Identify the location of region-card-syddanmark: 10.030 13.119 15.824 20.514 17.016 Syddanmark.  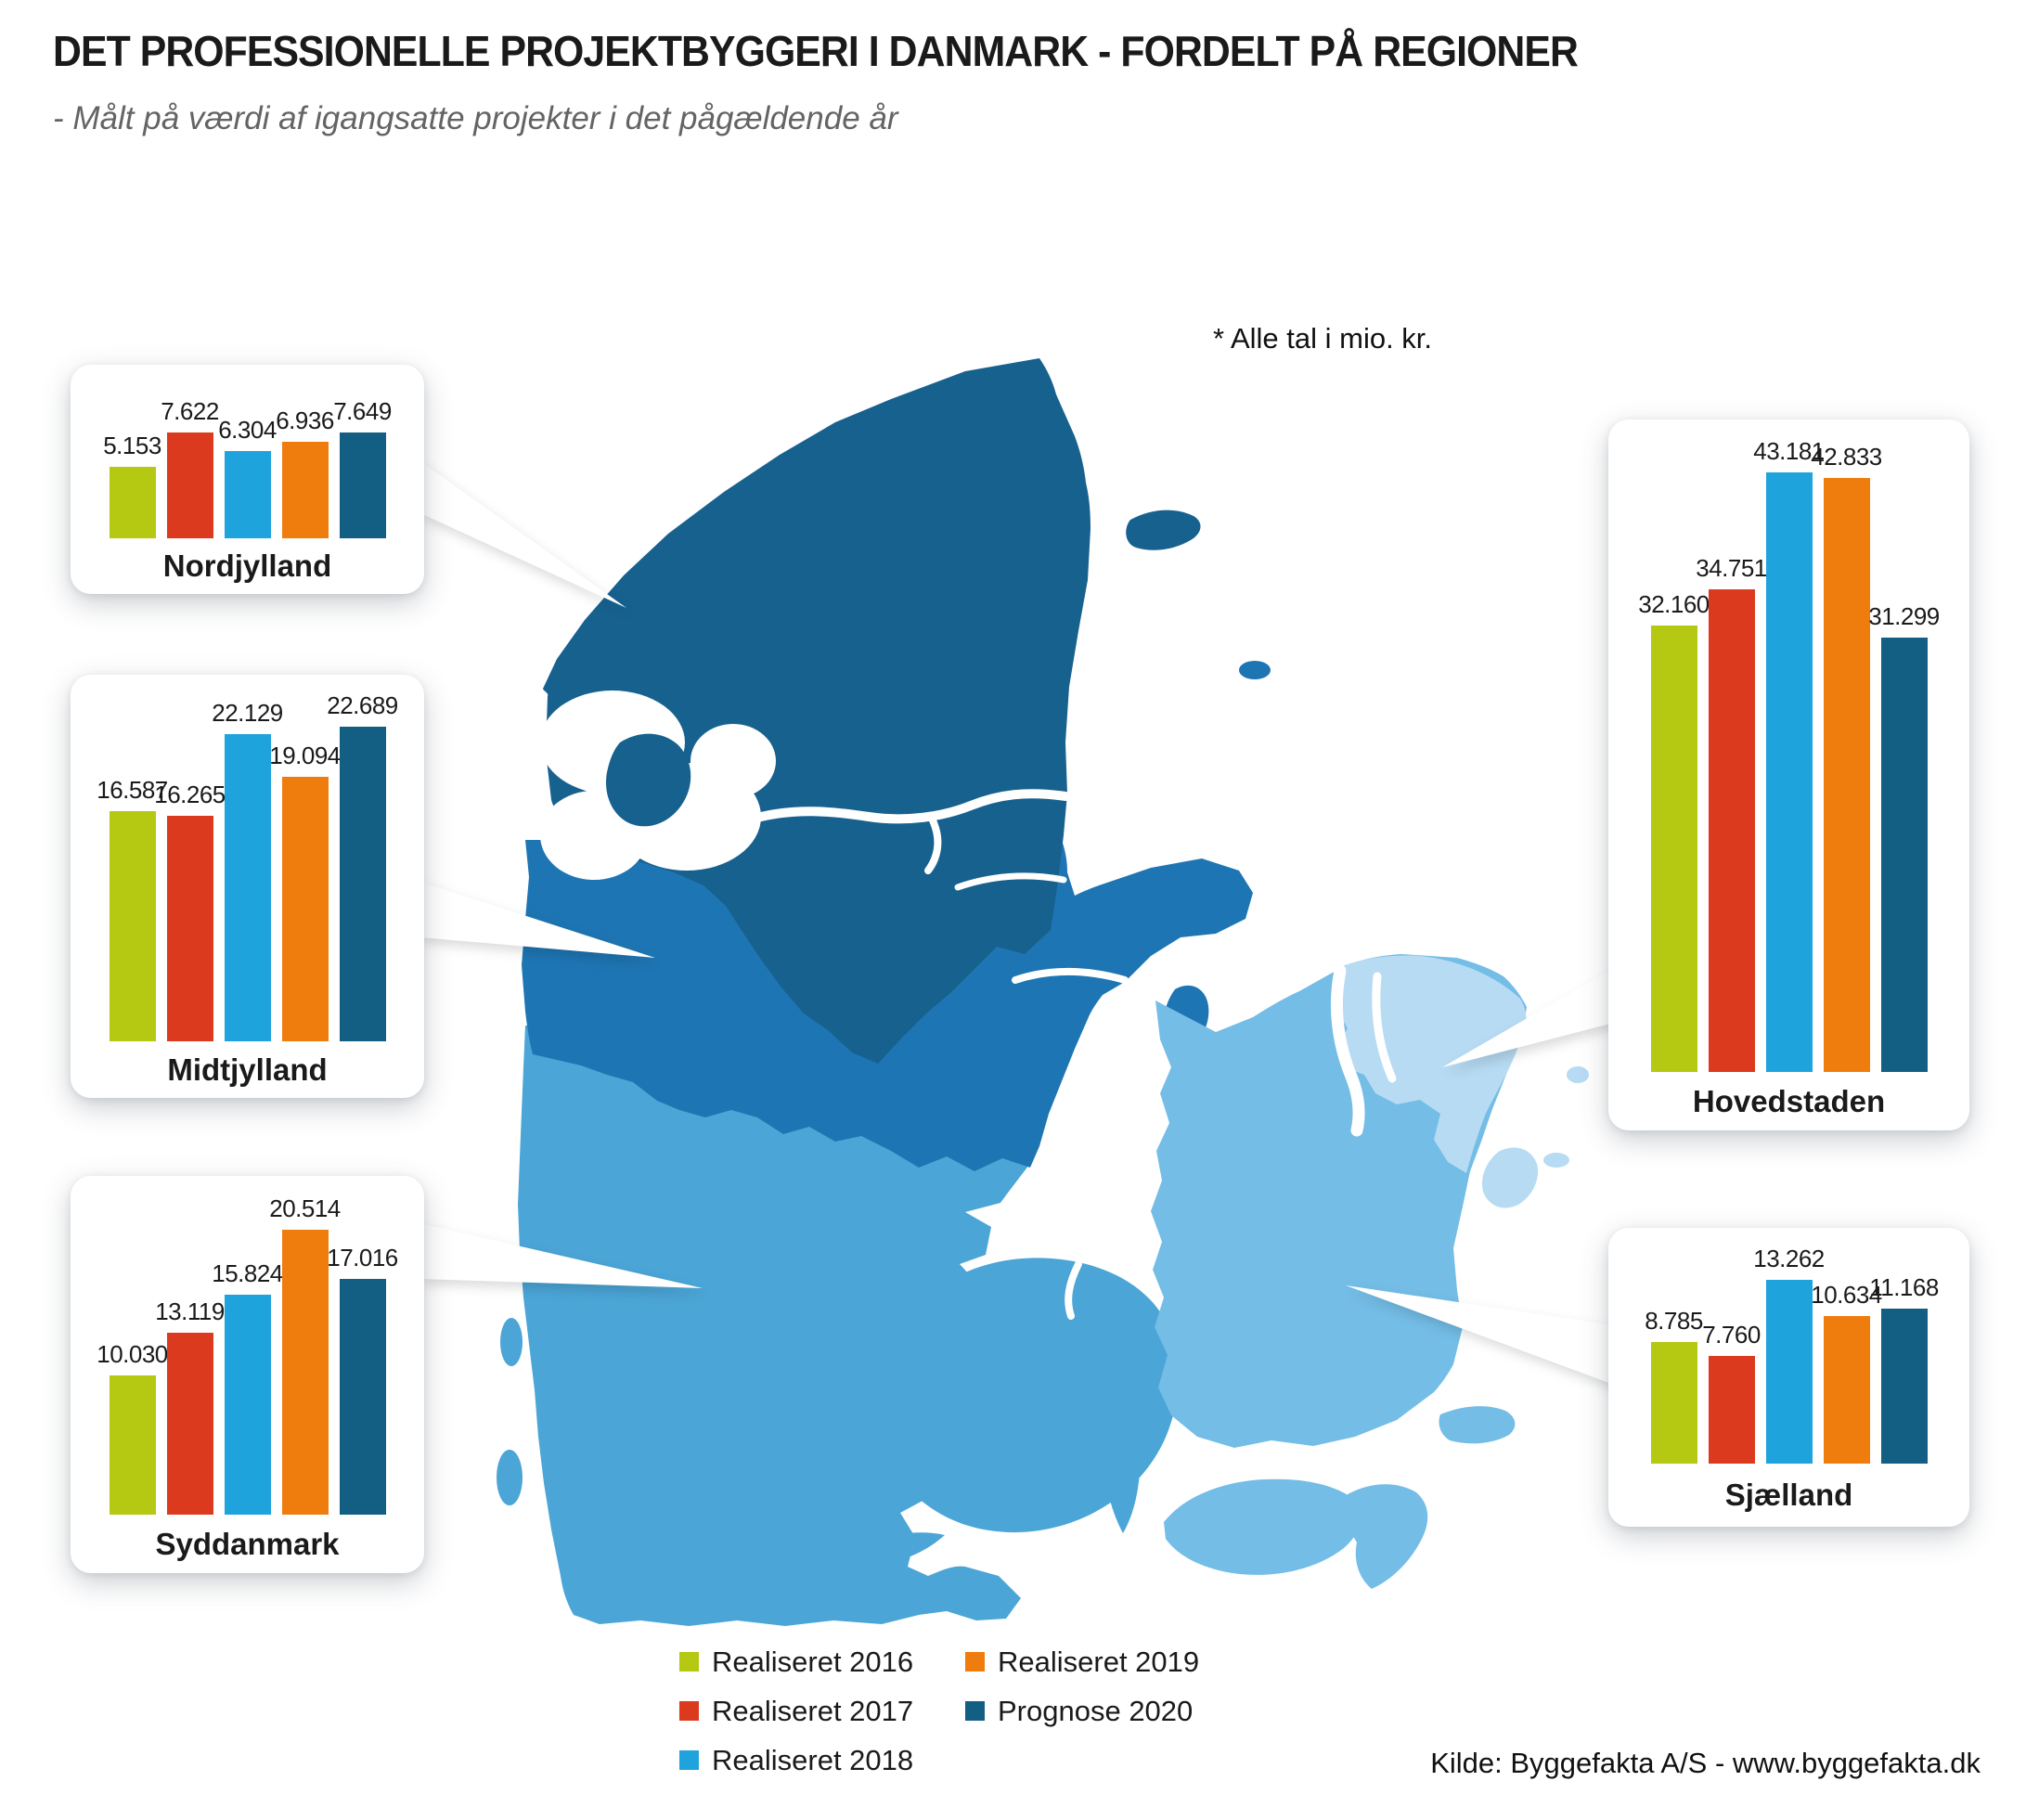
(248, 1374).